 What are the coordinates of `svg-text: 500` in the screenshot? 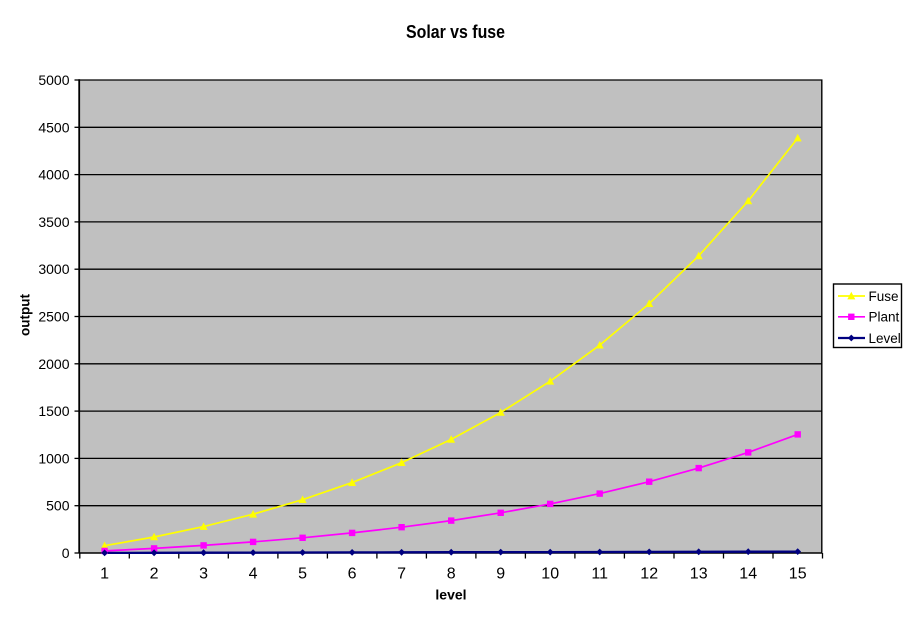 It's located at (58, 506).